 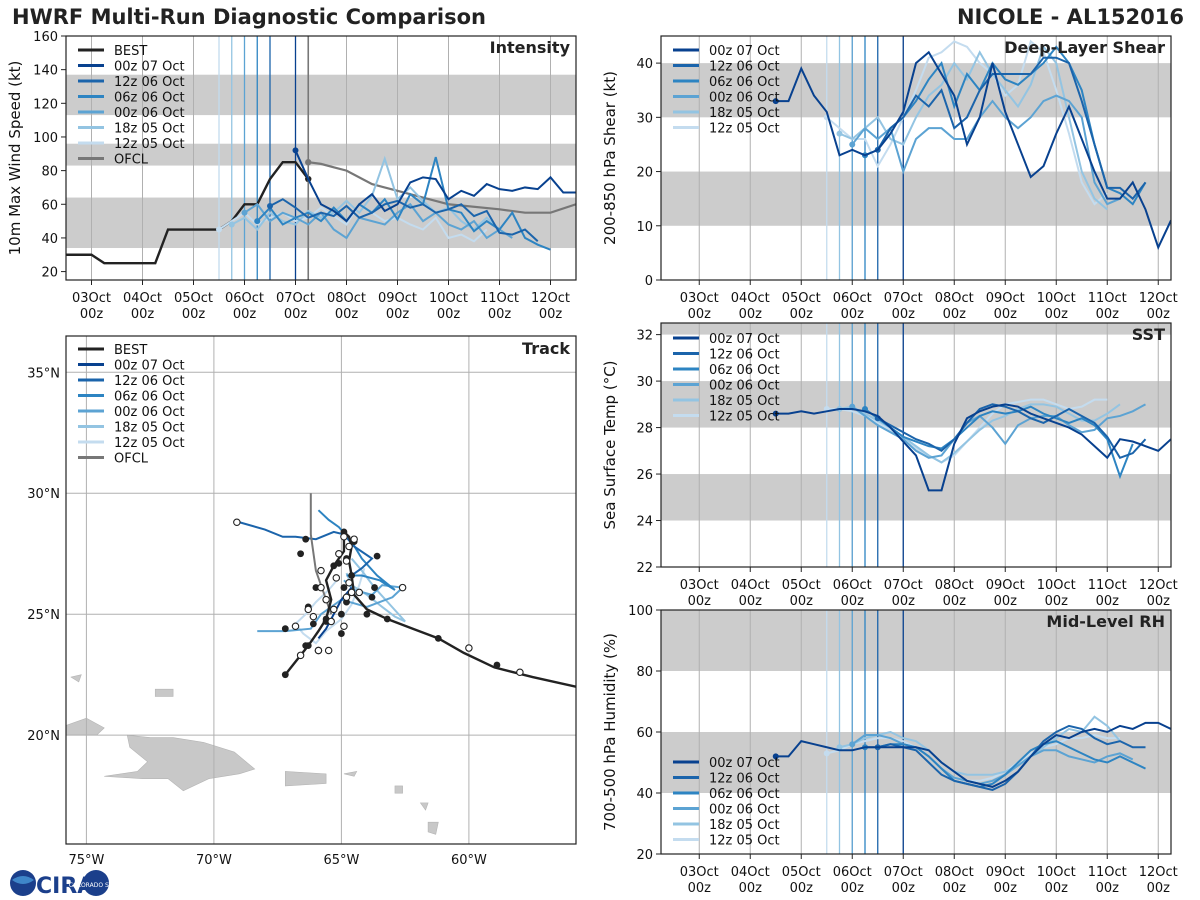 I want to click on intensity-x-ticklabel: 11Oct, so click(x=499, y=298).